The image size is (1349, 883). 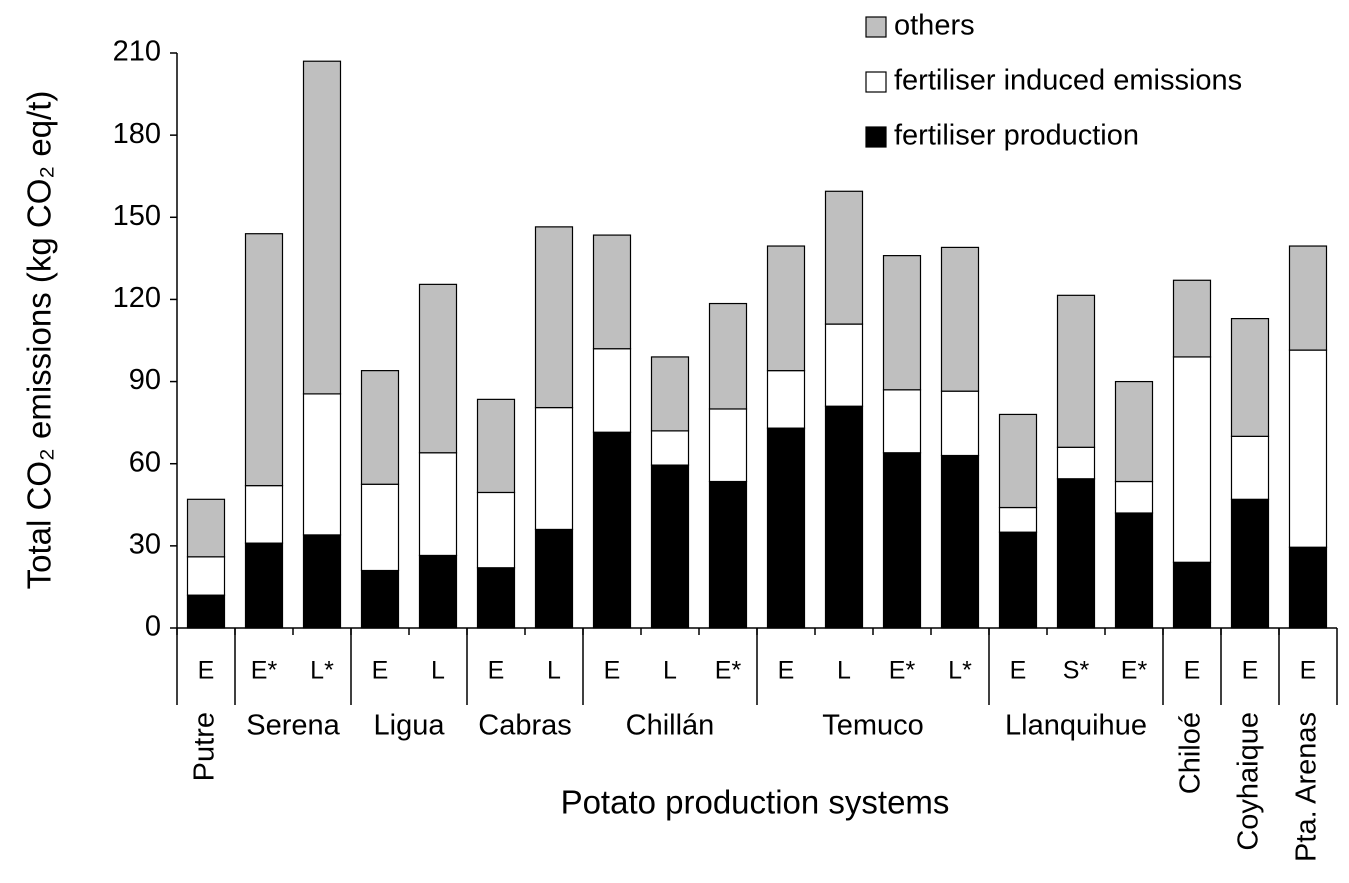 I want to click on y-tick-label: 90, so click(x=145, y=380).